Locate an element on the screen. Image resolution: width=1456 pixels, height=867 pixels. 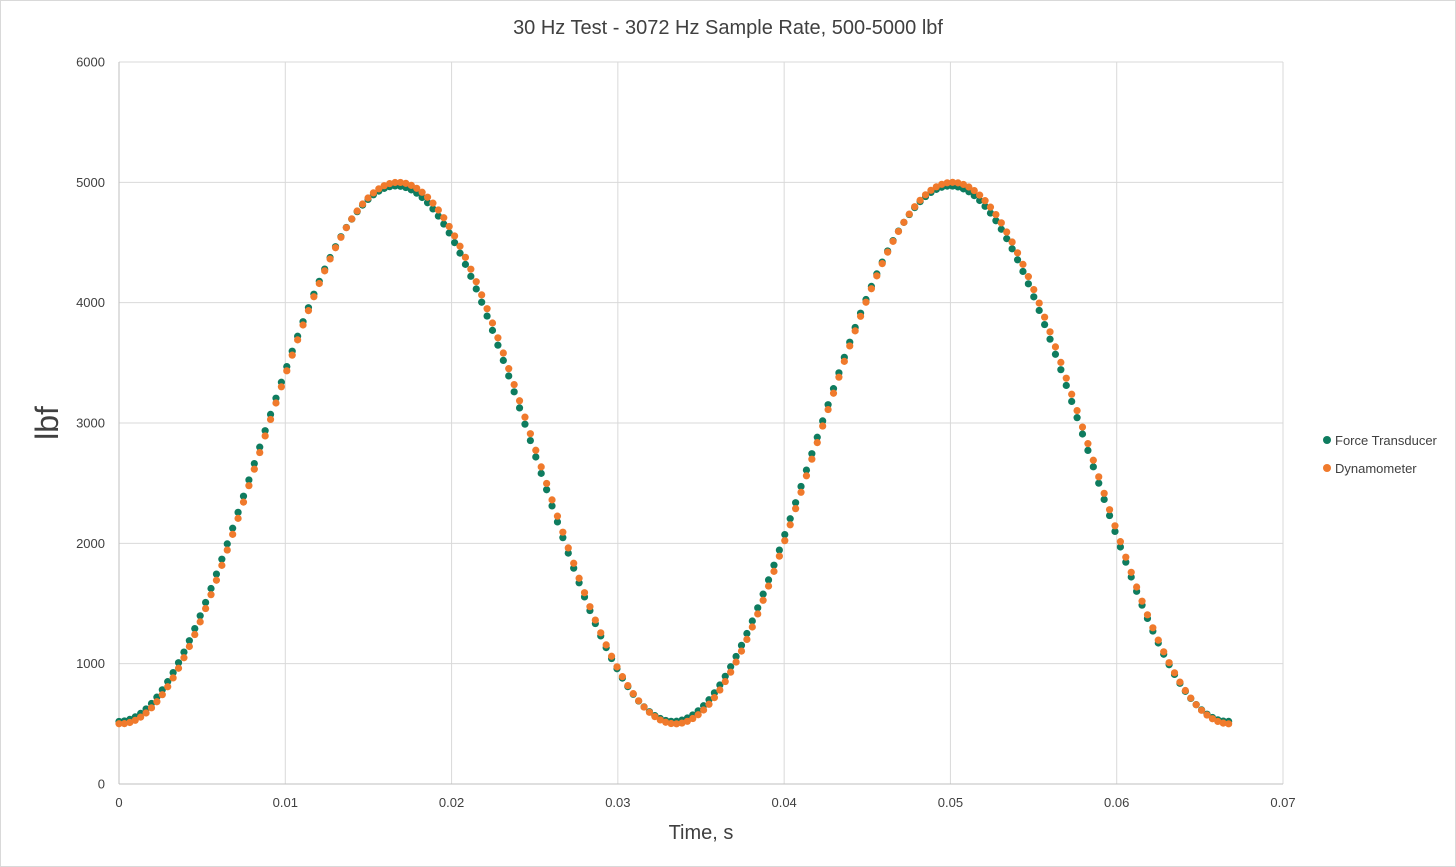
x-axis-label: Time, s is located at coordinates (701, 833).